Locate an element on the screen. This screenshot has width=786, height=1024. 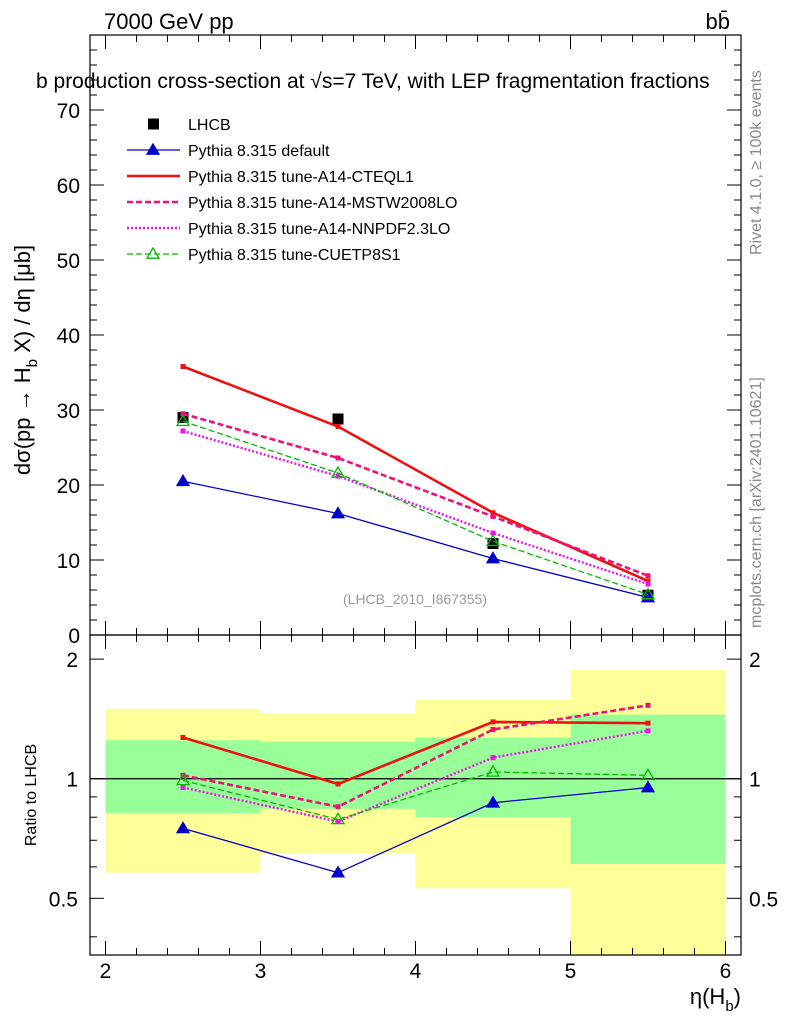
ratio-y-tick-label-right-0-5: 0.5 is located at coordinates (763, 899).